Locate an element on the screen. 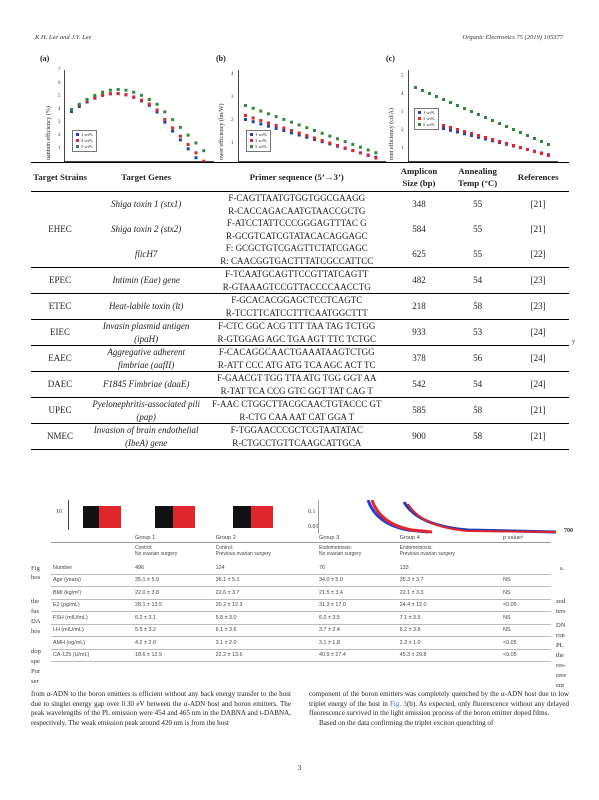 Image resolution: width=599 pixels, height=800 pixels. group-header: Group 2 is located at coordinates (265, 538).